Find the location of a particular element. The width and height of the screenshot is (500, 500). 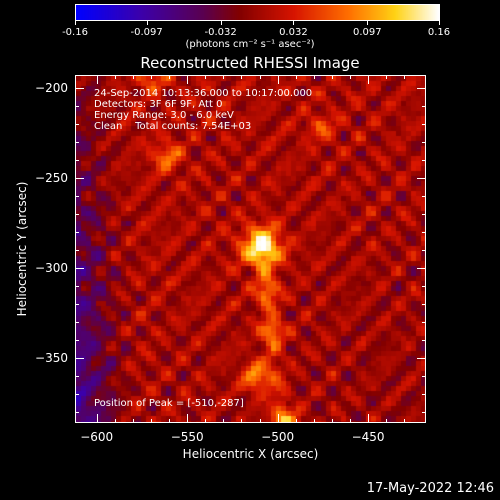

timestamp: 17-May-2022 12:46 is located at coordinates (430, 488).